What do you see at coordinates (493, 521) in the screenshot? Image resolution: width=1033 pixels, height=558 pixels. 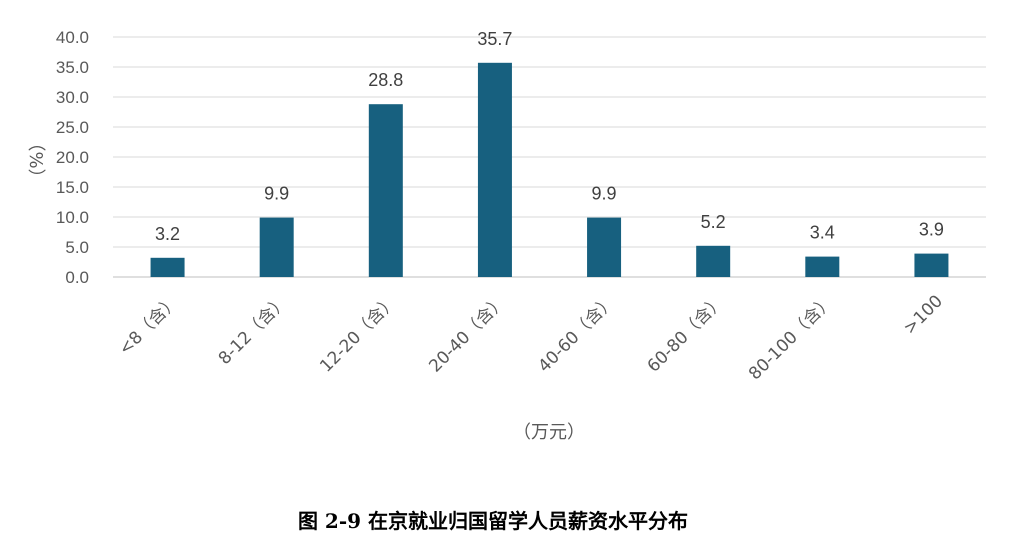 I see `chart-title: 图 2-9 在京就业归国留学人员薪资水平分布` at bounding box center [493, 521].